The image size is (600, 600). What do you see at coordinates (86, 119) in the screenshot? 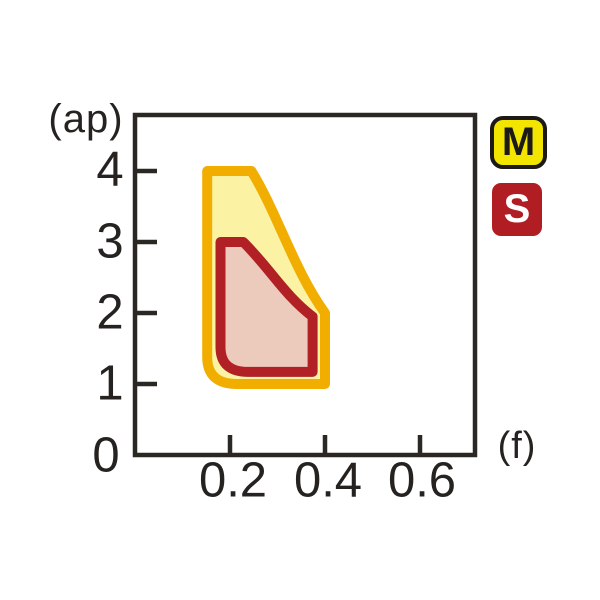
I see `y-axis-label: (ap)` at bounding box center [86, 119].